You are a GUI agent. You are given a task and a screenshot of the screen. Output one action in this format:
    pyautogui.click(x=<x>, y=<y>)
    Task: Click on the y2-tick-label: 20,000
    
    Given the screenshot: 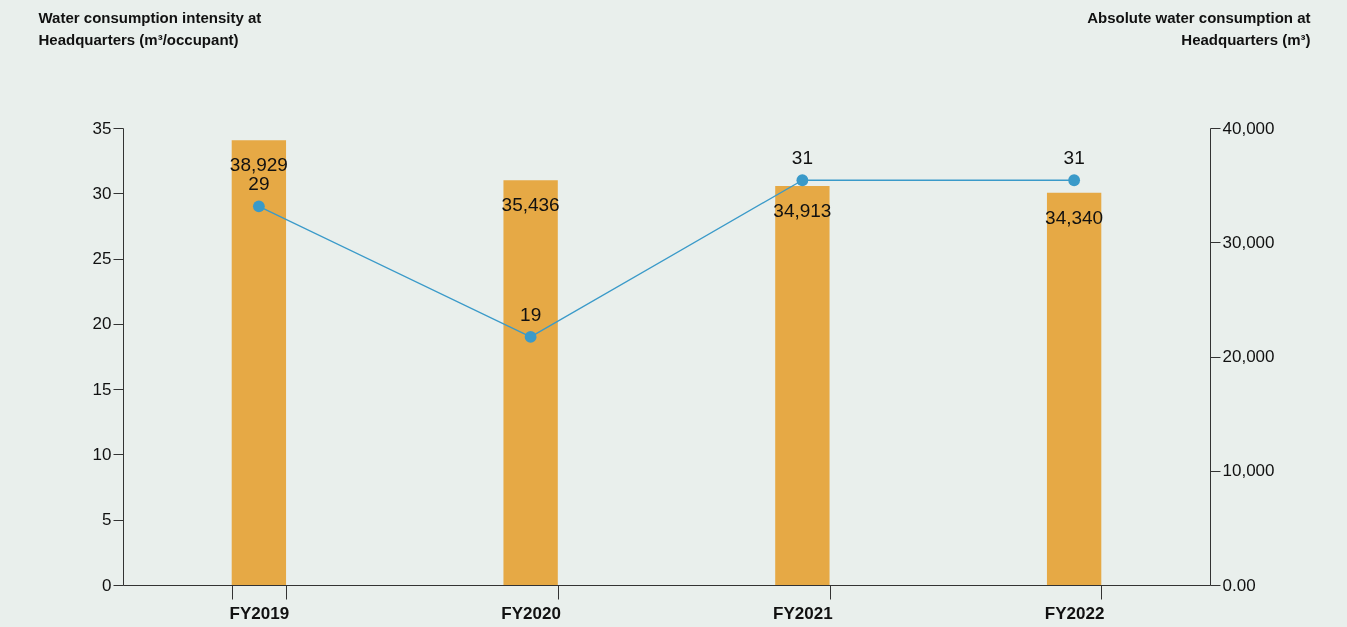 What is the action you would take?
    pyautogui.click(x=1248, y=356)
    